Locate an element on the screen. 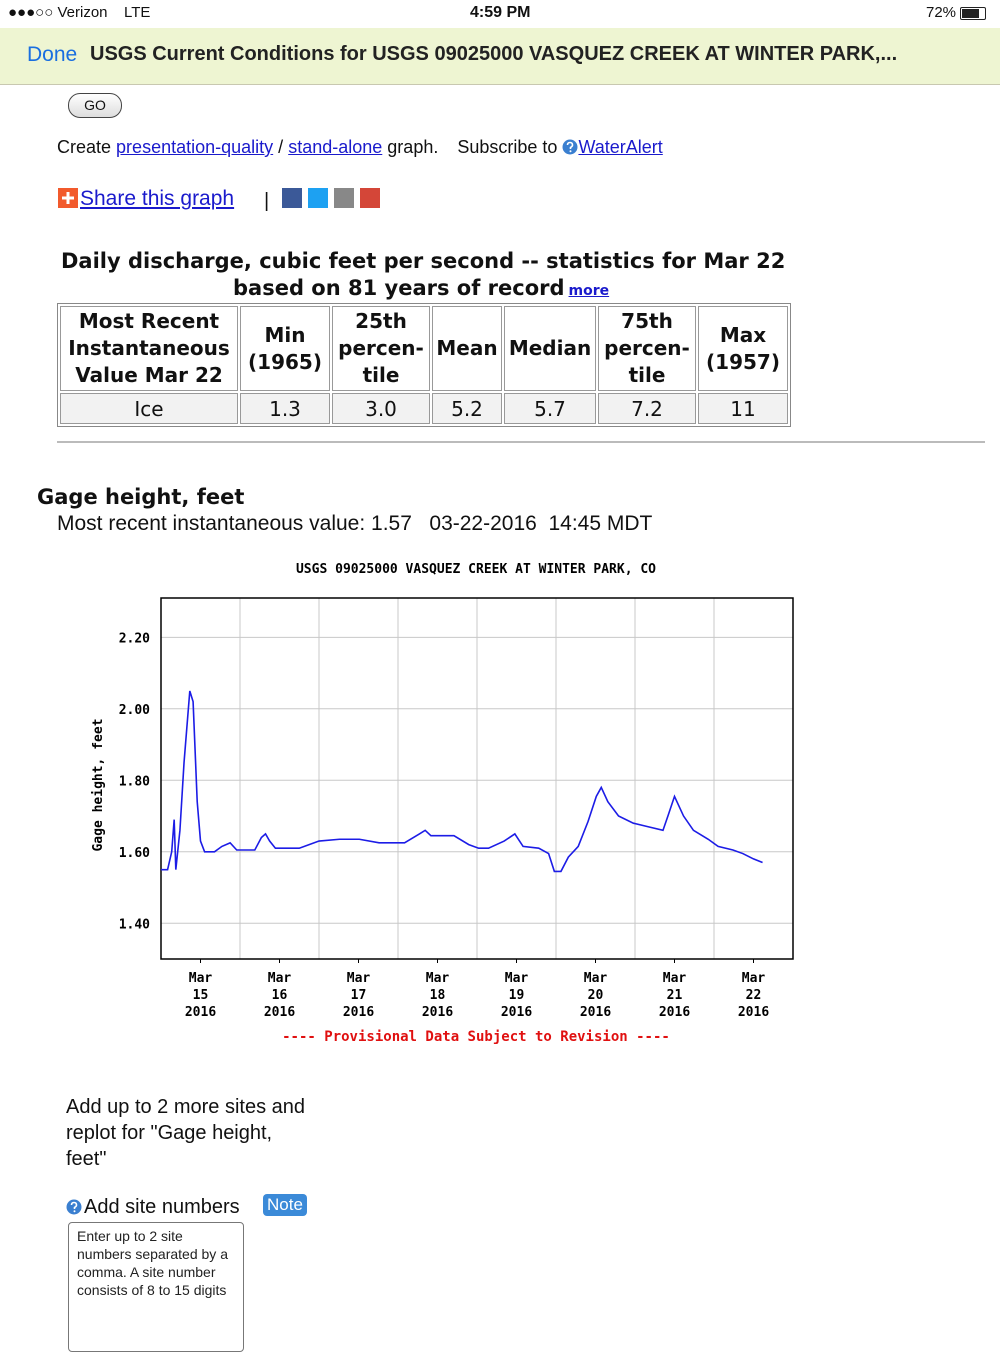 Image resolution: width=1000 pixels, height=1352 pixels. email-icon is located at coordinates (344, 198).